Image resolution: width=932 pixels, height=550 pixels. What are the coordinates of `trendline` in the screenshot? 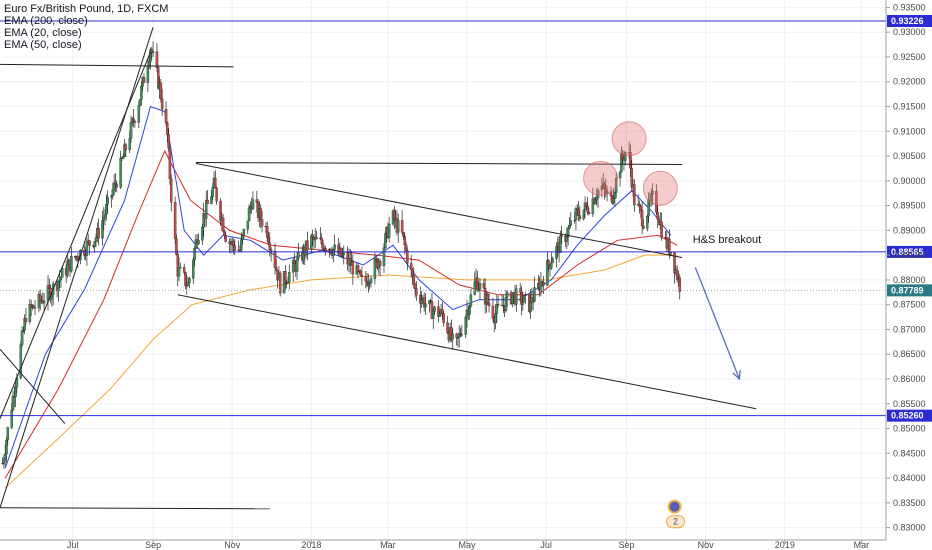 It's located at (117, 65).